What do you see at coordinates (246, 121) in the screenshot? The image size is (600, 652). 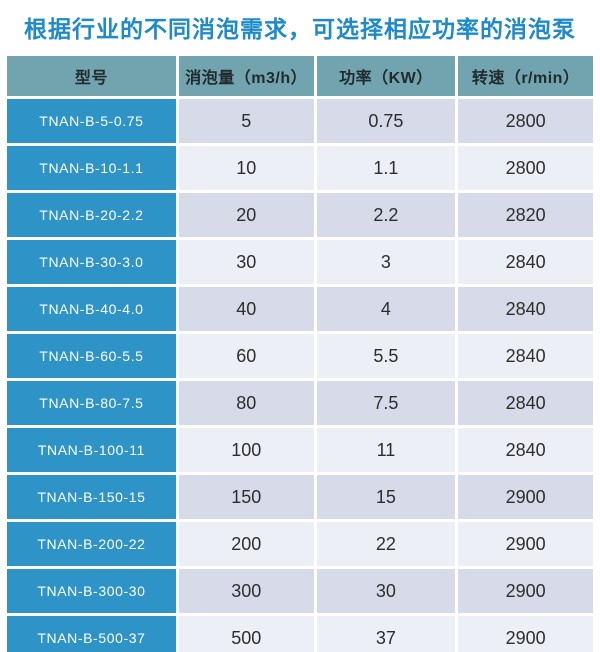 I see `capacity-cell: 5` at bounding box center [246, 121].